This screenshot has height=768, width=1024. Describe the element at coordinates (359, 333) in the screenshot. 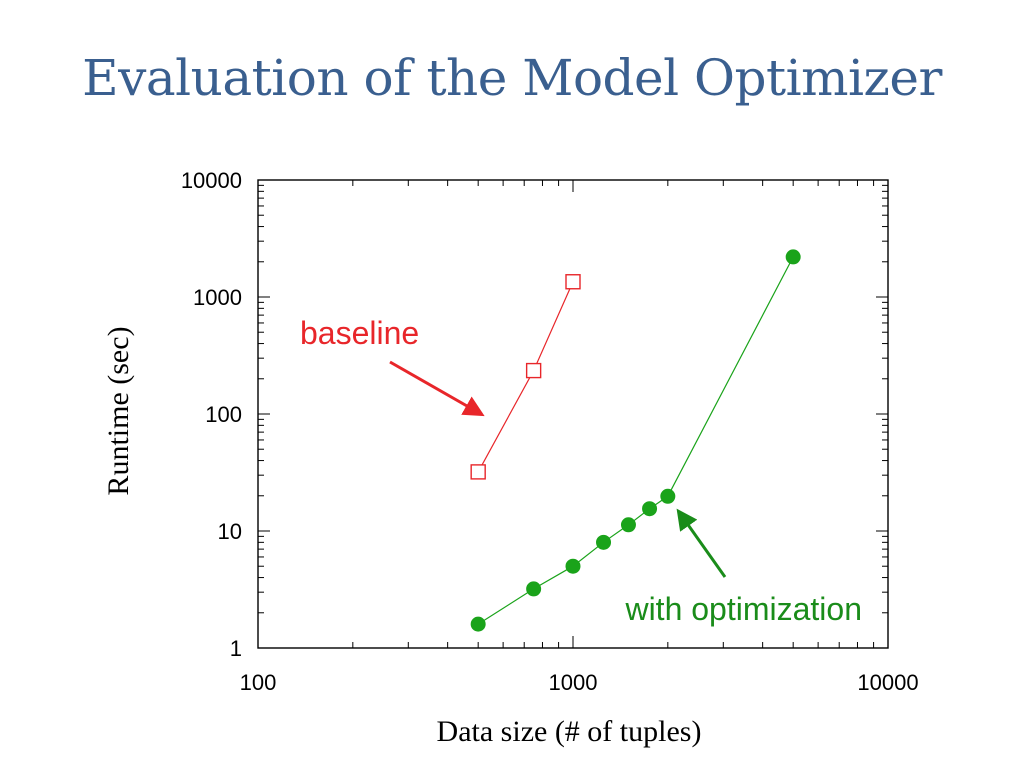

I see `baseline-annotation-label: baseline` at that location.